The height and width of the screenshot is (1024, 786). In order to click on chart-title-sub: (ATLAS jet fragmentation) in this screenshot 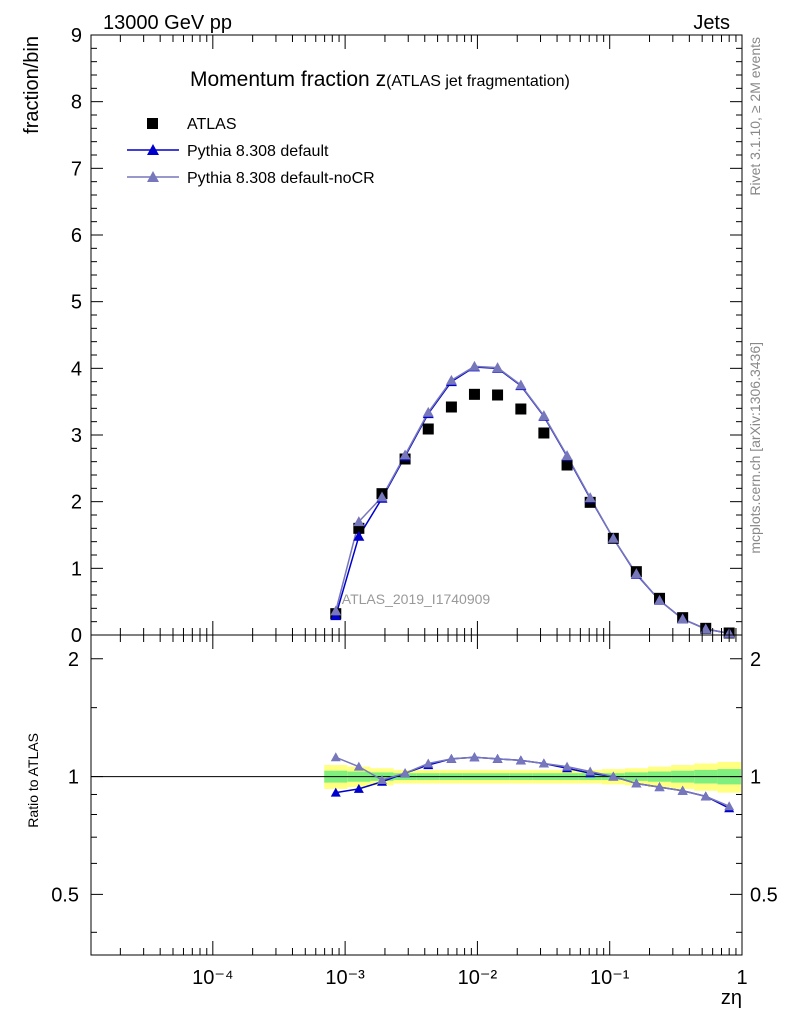, I will do `click(478, 81)`.